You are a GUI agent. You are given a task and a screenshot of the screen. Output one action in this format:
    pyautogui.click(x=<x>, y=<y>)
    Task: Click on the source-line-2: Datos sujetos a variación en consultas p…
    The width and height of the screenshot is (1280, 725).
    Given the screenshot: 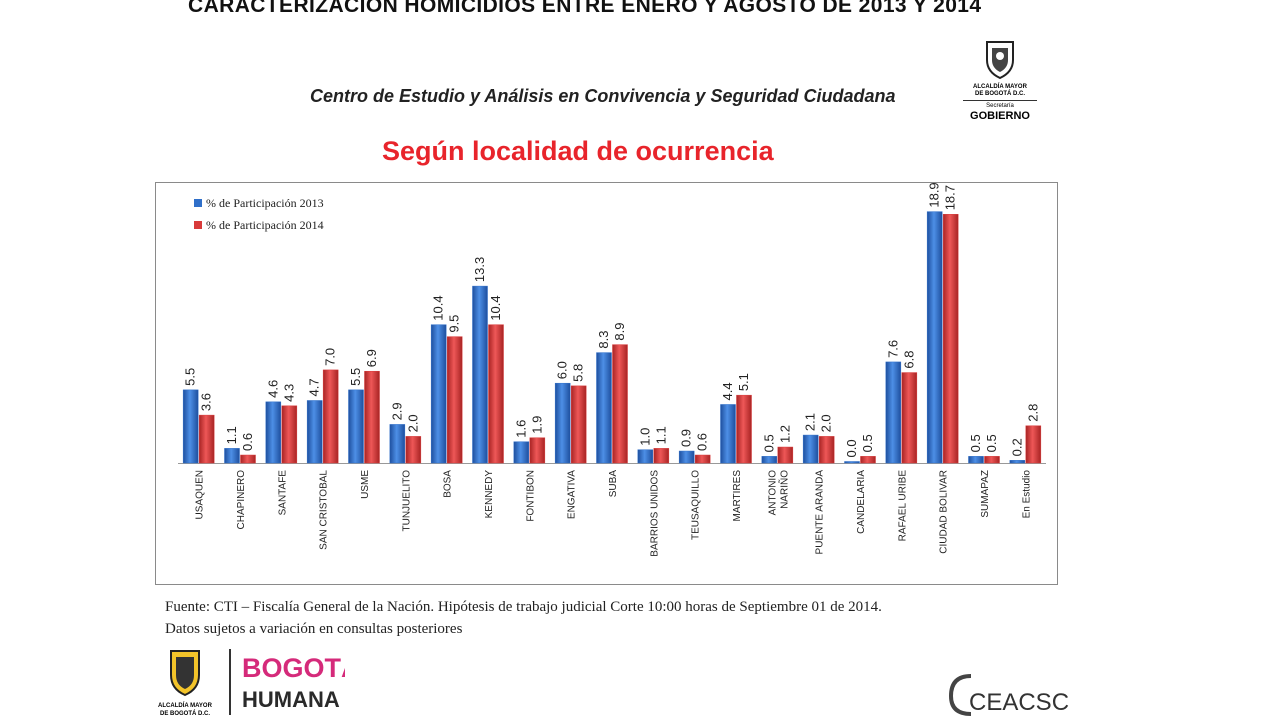 What is the action you would take?
    pyautogui.click(x=314, y=629)
    